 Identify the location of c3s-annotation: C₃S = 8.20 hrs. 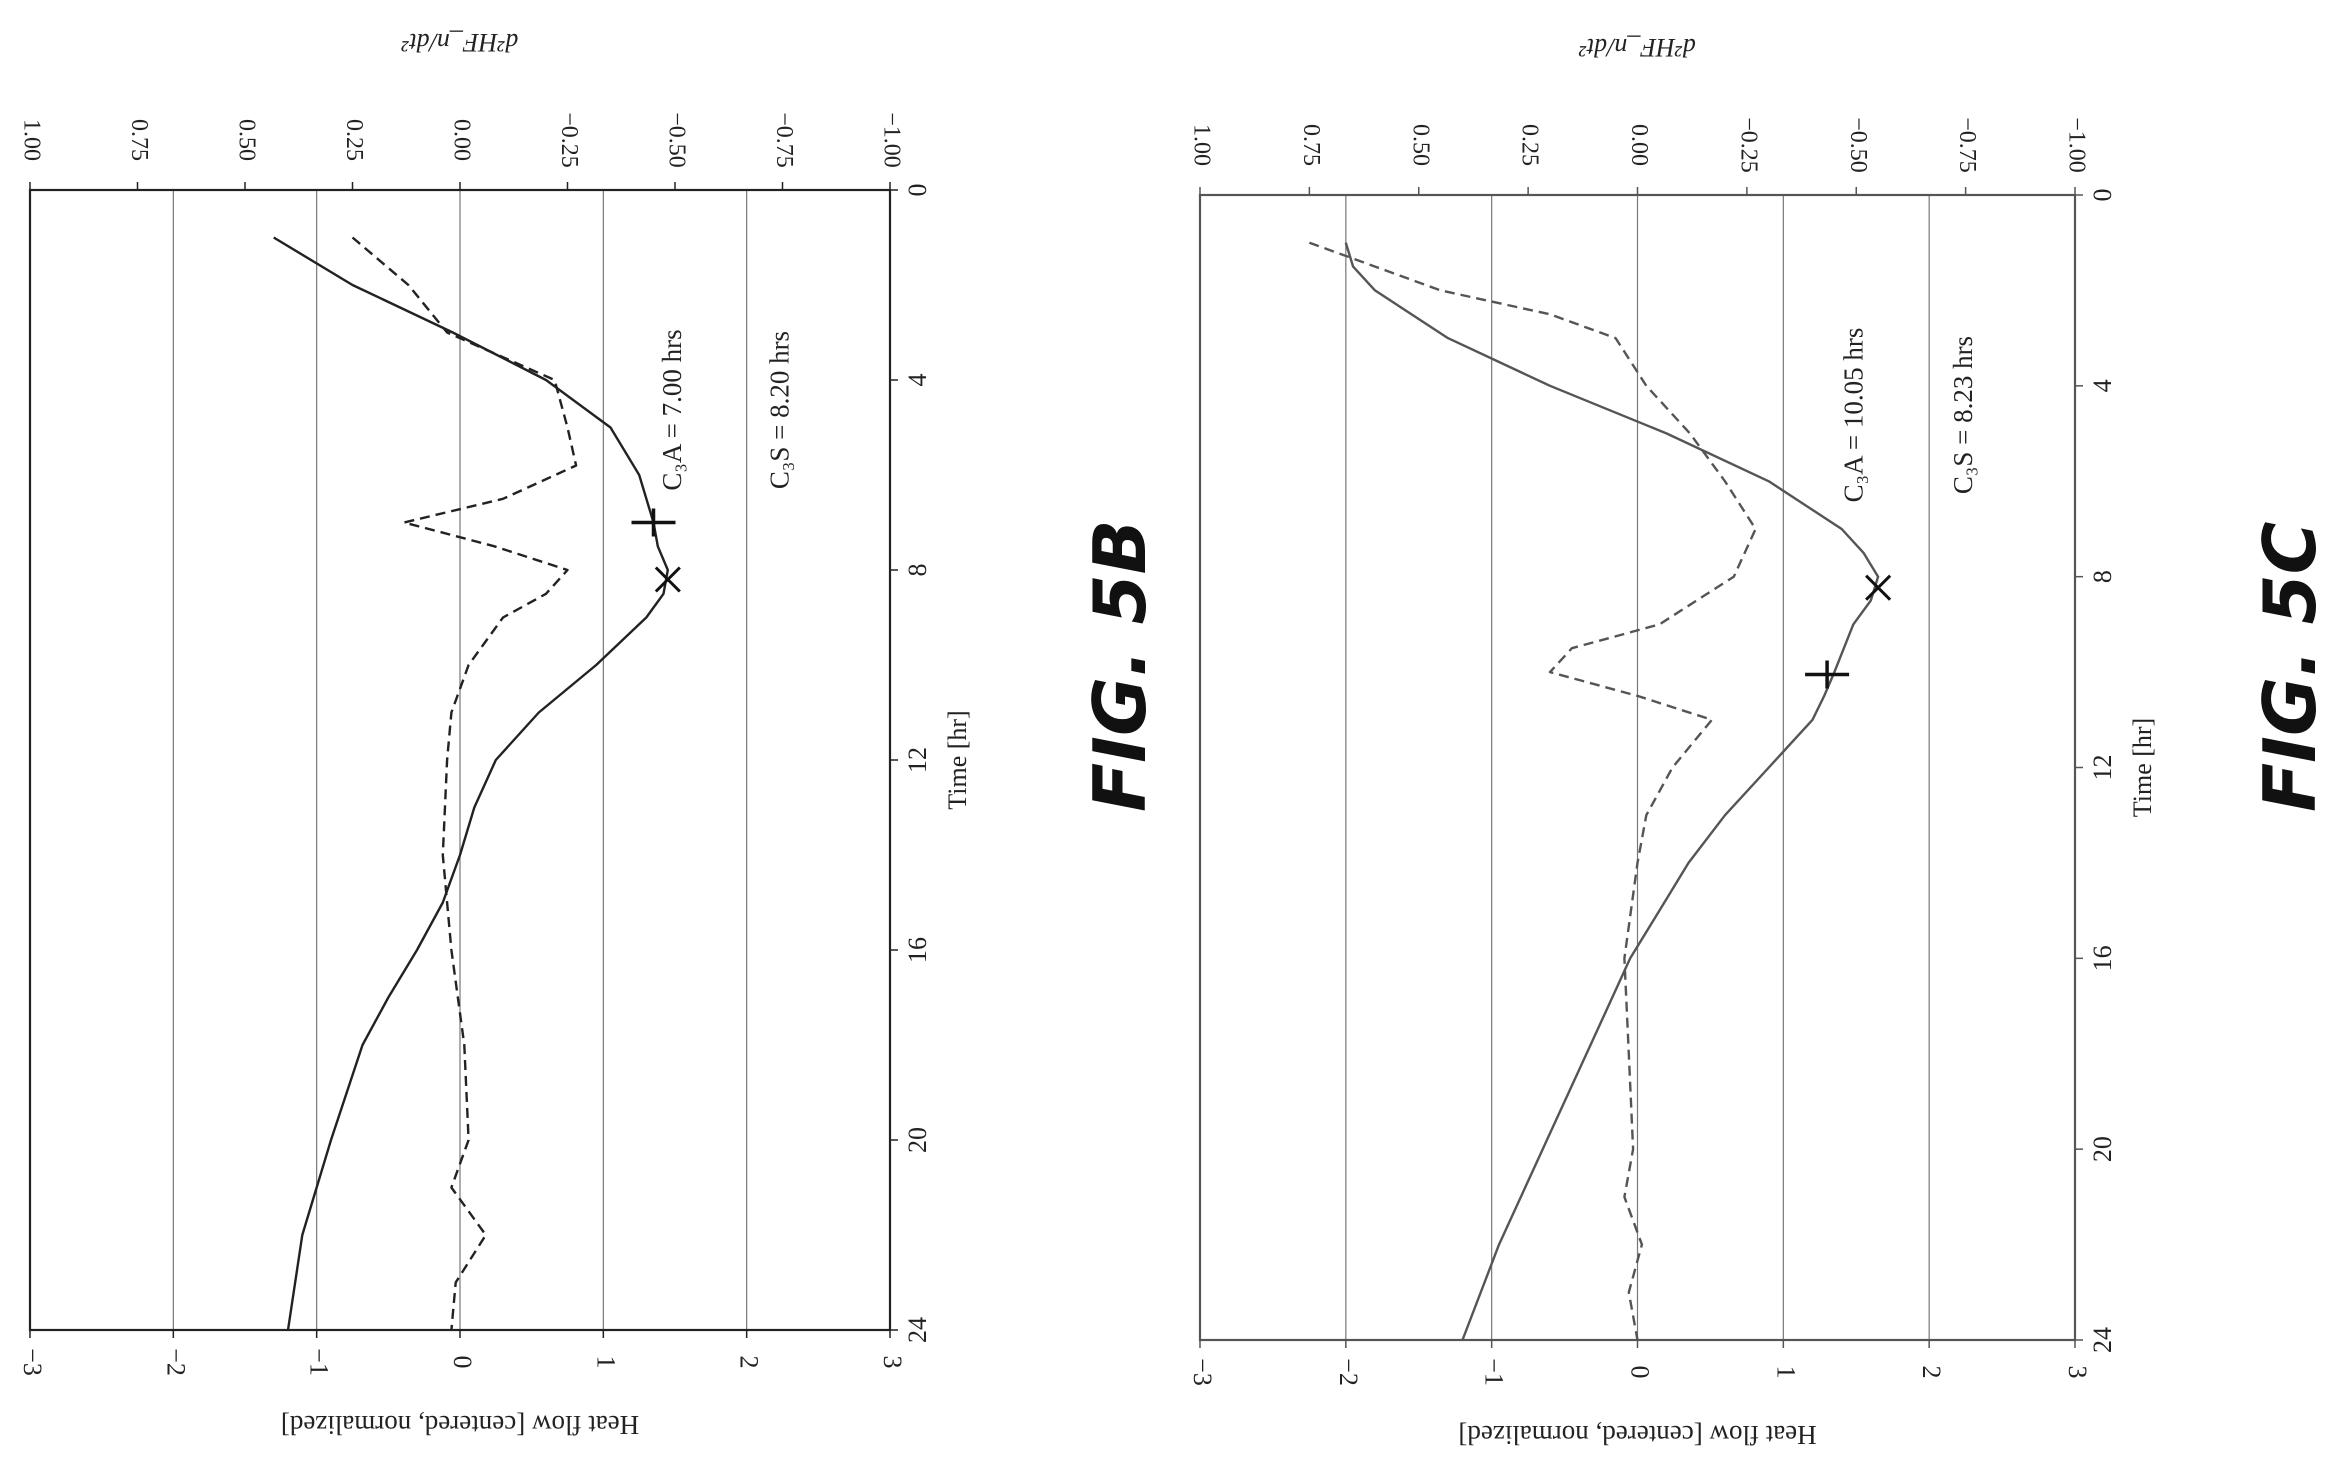
(780, 410).